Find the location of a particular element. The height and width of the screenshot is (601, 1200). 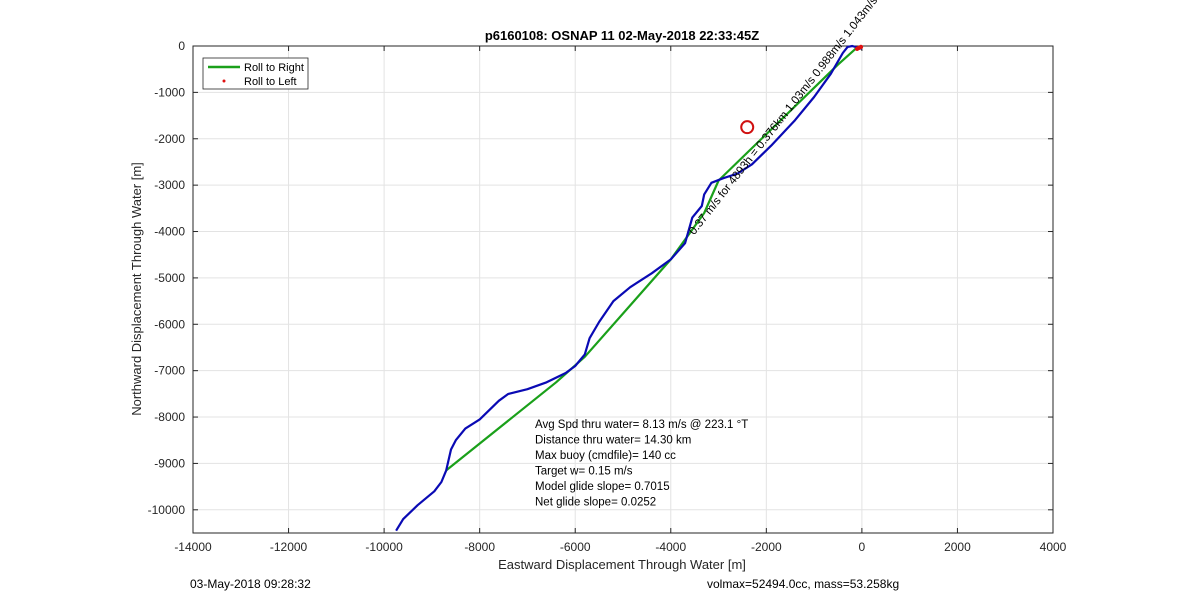

legend: Roll to Right Roll to Left is located at coordinates (255, 73).